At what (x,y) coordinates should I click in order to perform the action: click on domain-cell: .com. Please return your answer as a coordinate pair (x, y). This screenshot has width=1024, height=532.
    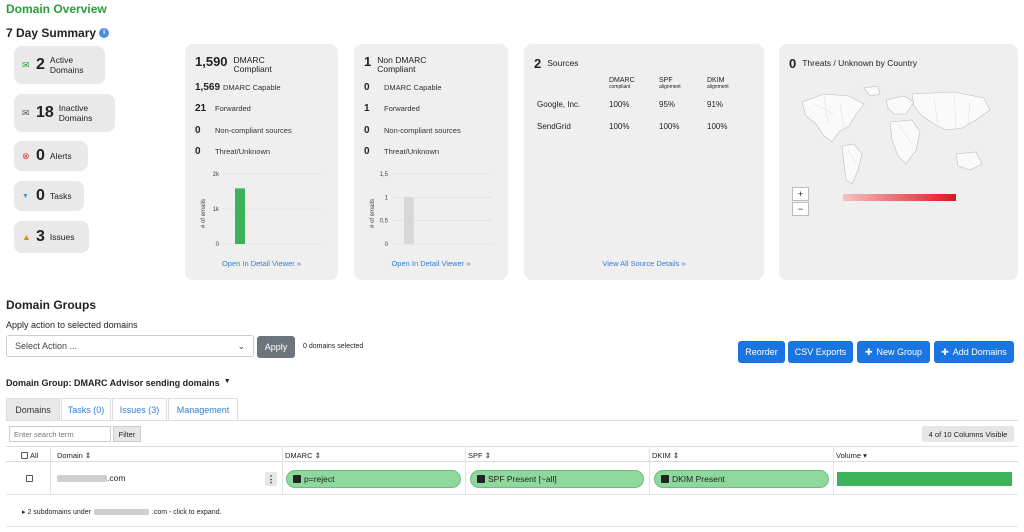
    Looking at the image, I should click on (91, 478).